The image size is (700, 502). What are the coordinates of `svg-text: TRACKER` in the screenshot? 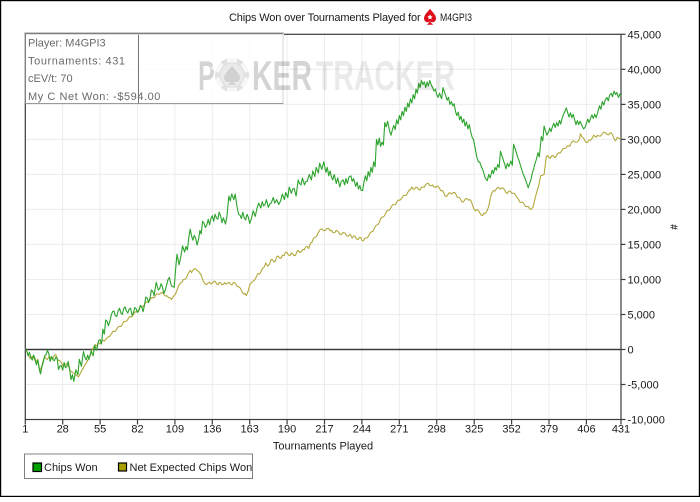 It's located at (385, 75).